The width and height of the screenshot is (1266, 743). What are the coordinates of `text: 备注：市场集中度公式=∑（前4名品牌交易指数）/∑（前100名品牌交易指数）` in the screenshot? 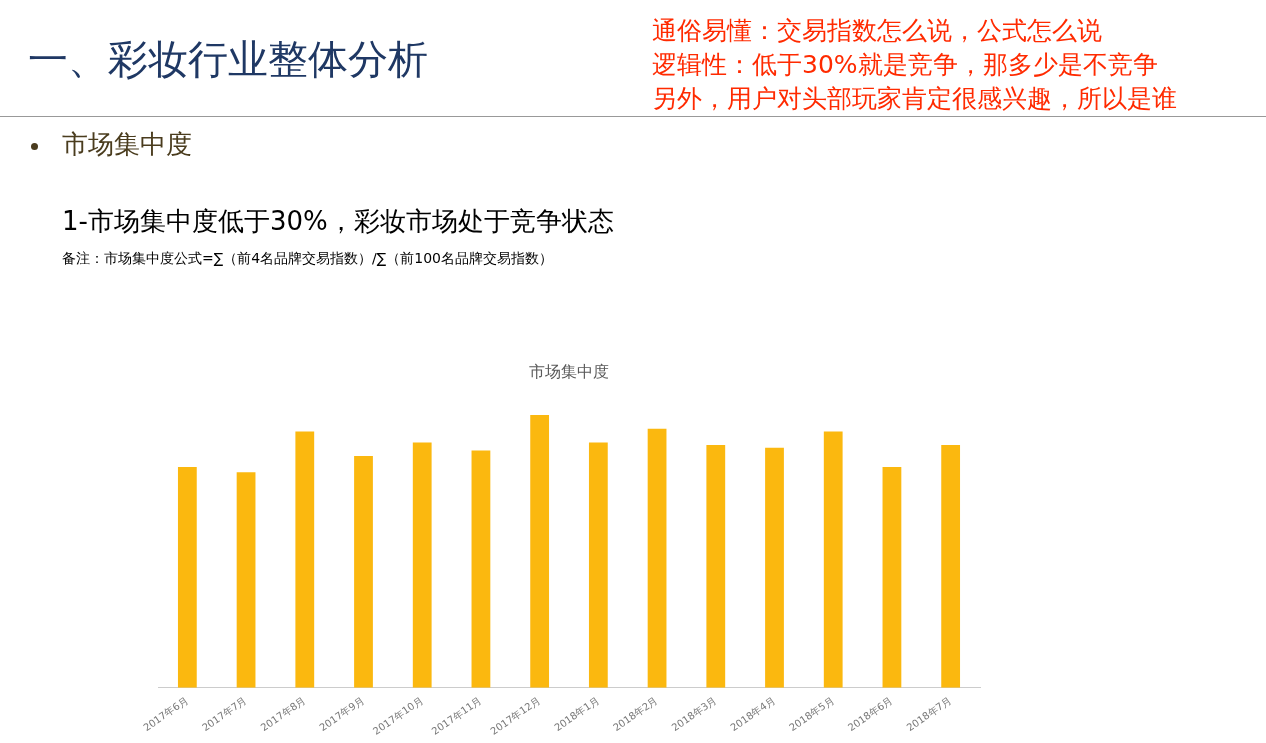 It's located at (307, 259).